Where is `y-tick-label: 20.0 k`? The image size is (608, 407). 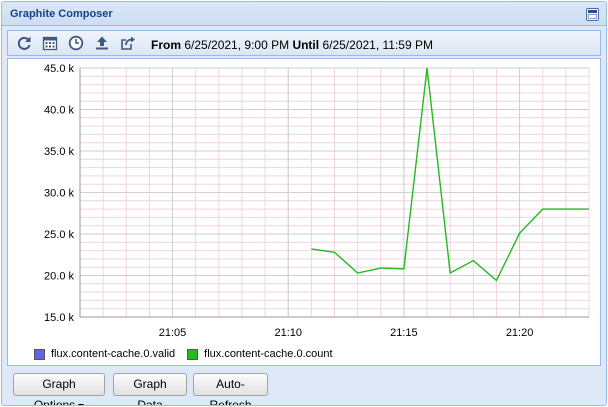 y-tick-label: 20.0 k is located at coordinates (59, 277).